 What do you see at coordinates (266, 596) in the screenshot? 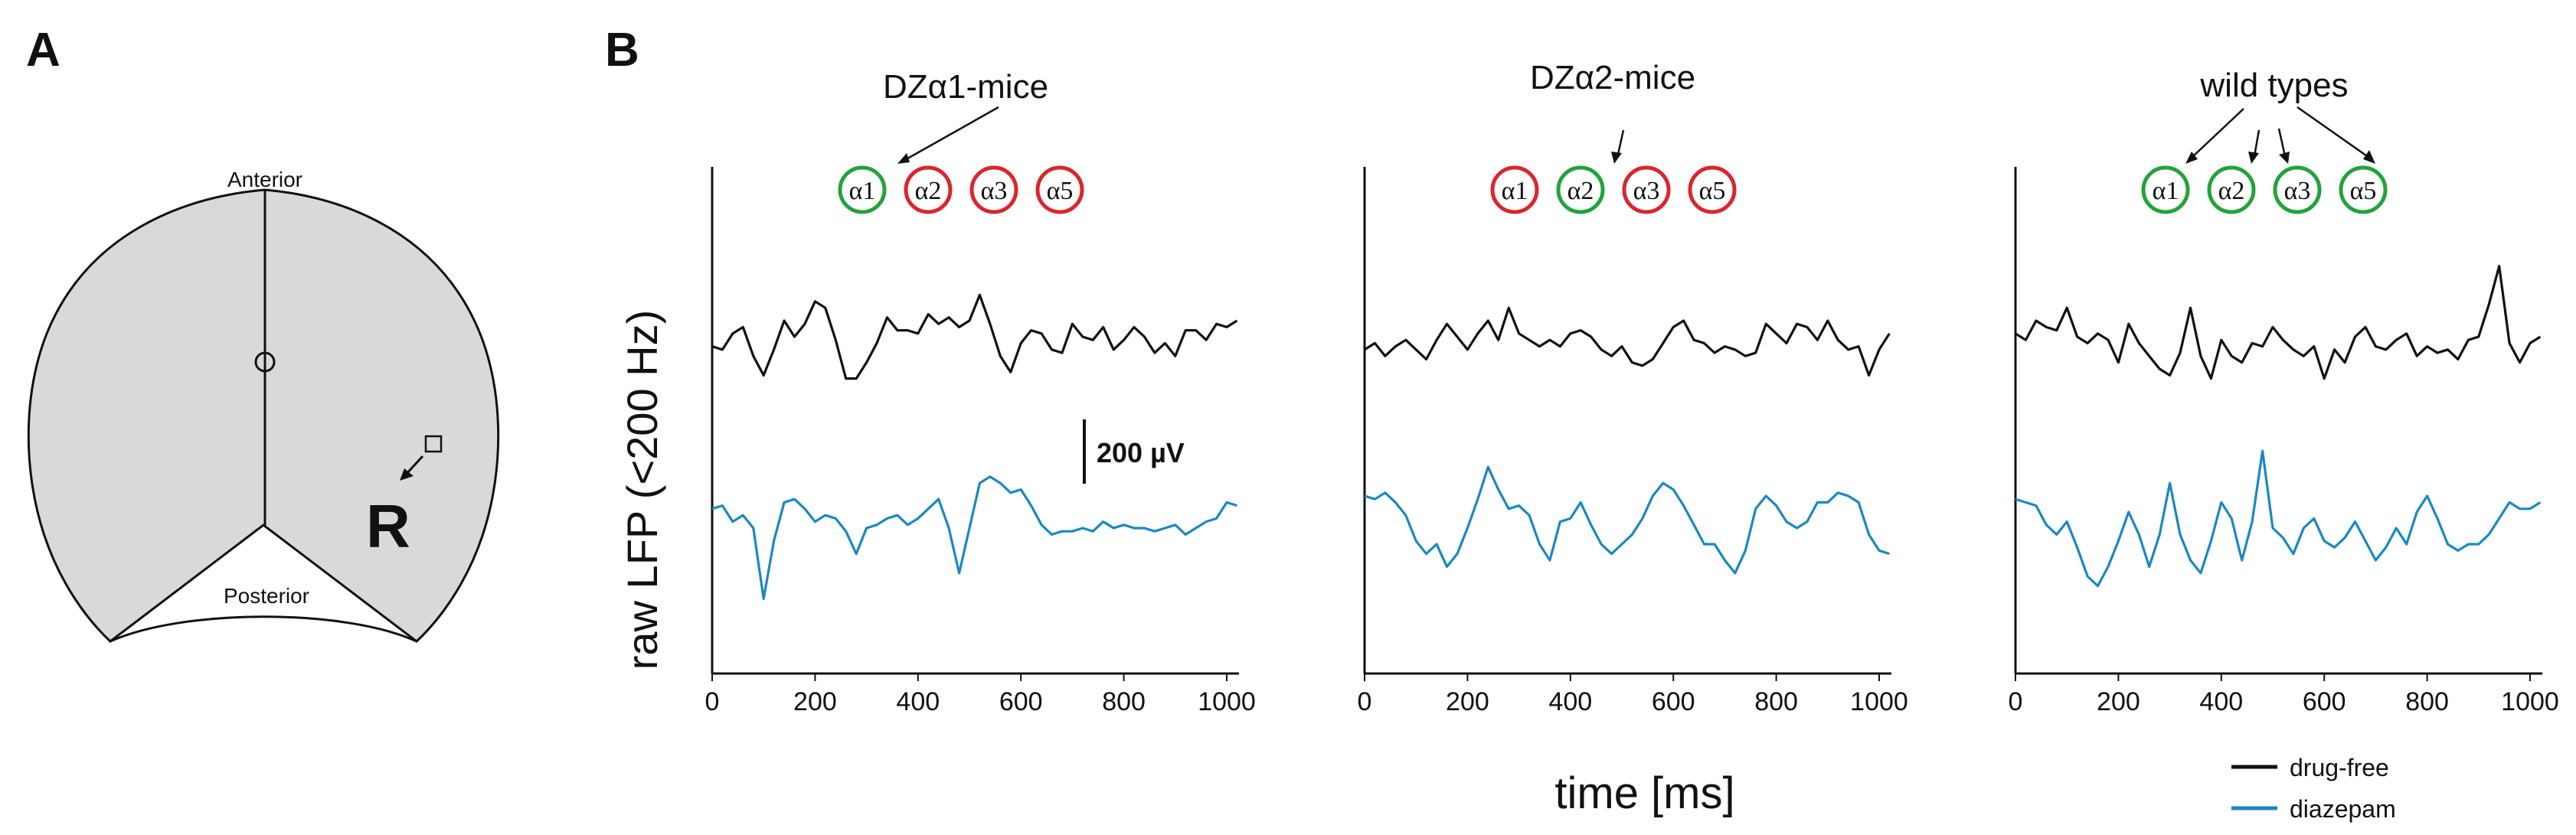
I see `posterior-label: Posterior` at bounding box center [266, 596].